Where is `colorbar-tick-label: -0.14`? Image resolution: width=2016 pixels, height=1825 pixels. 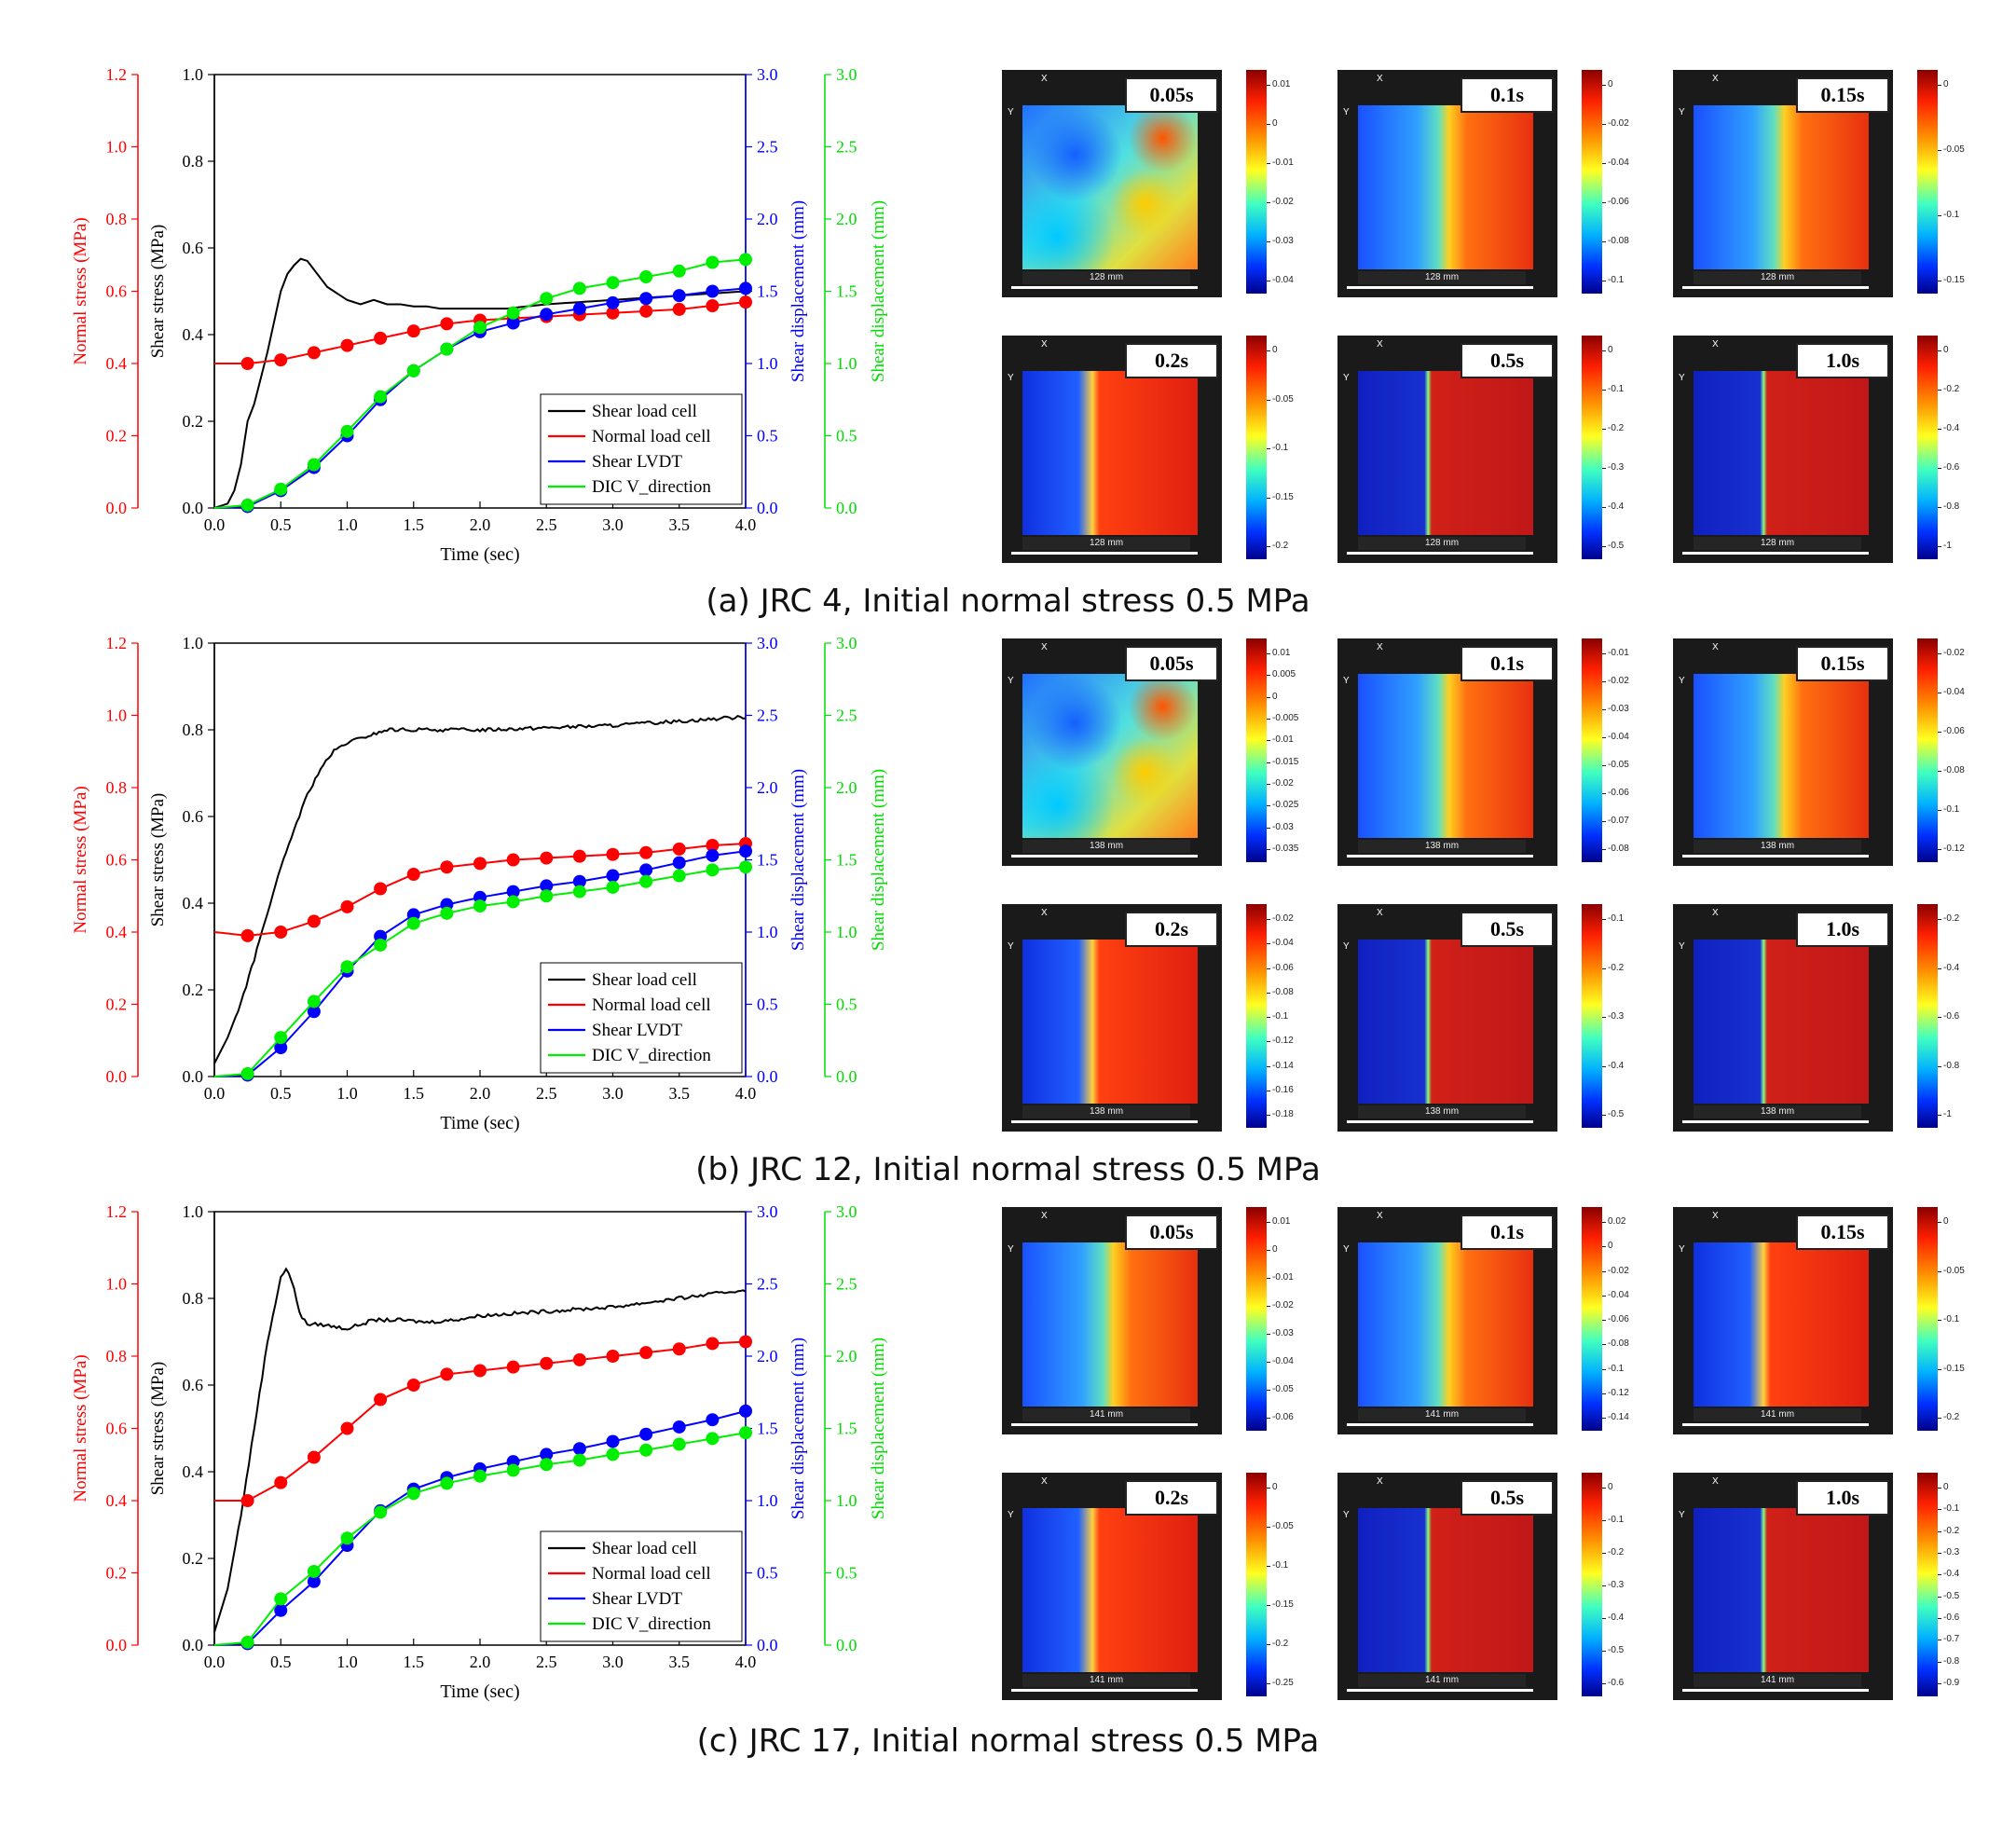 colorbar-tick-label: -0.14 is located at coordinates (1280, 1065).